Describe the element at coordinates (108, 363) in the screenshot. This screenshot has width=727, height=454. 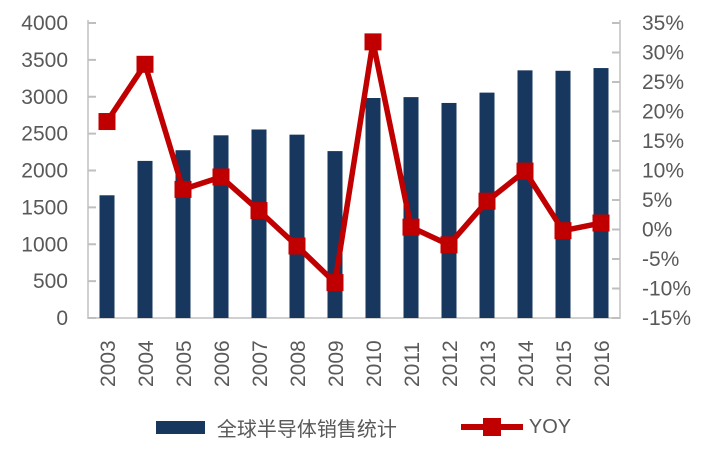
I see `x-axis-label-2003: 2003` at that location.